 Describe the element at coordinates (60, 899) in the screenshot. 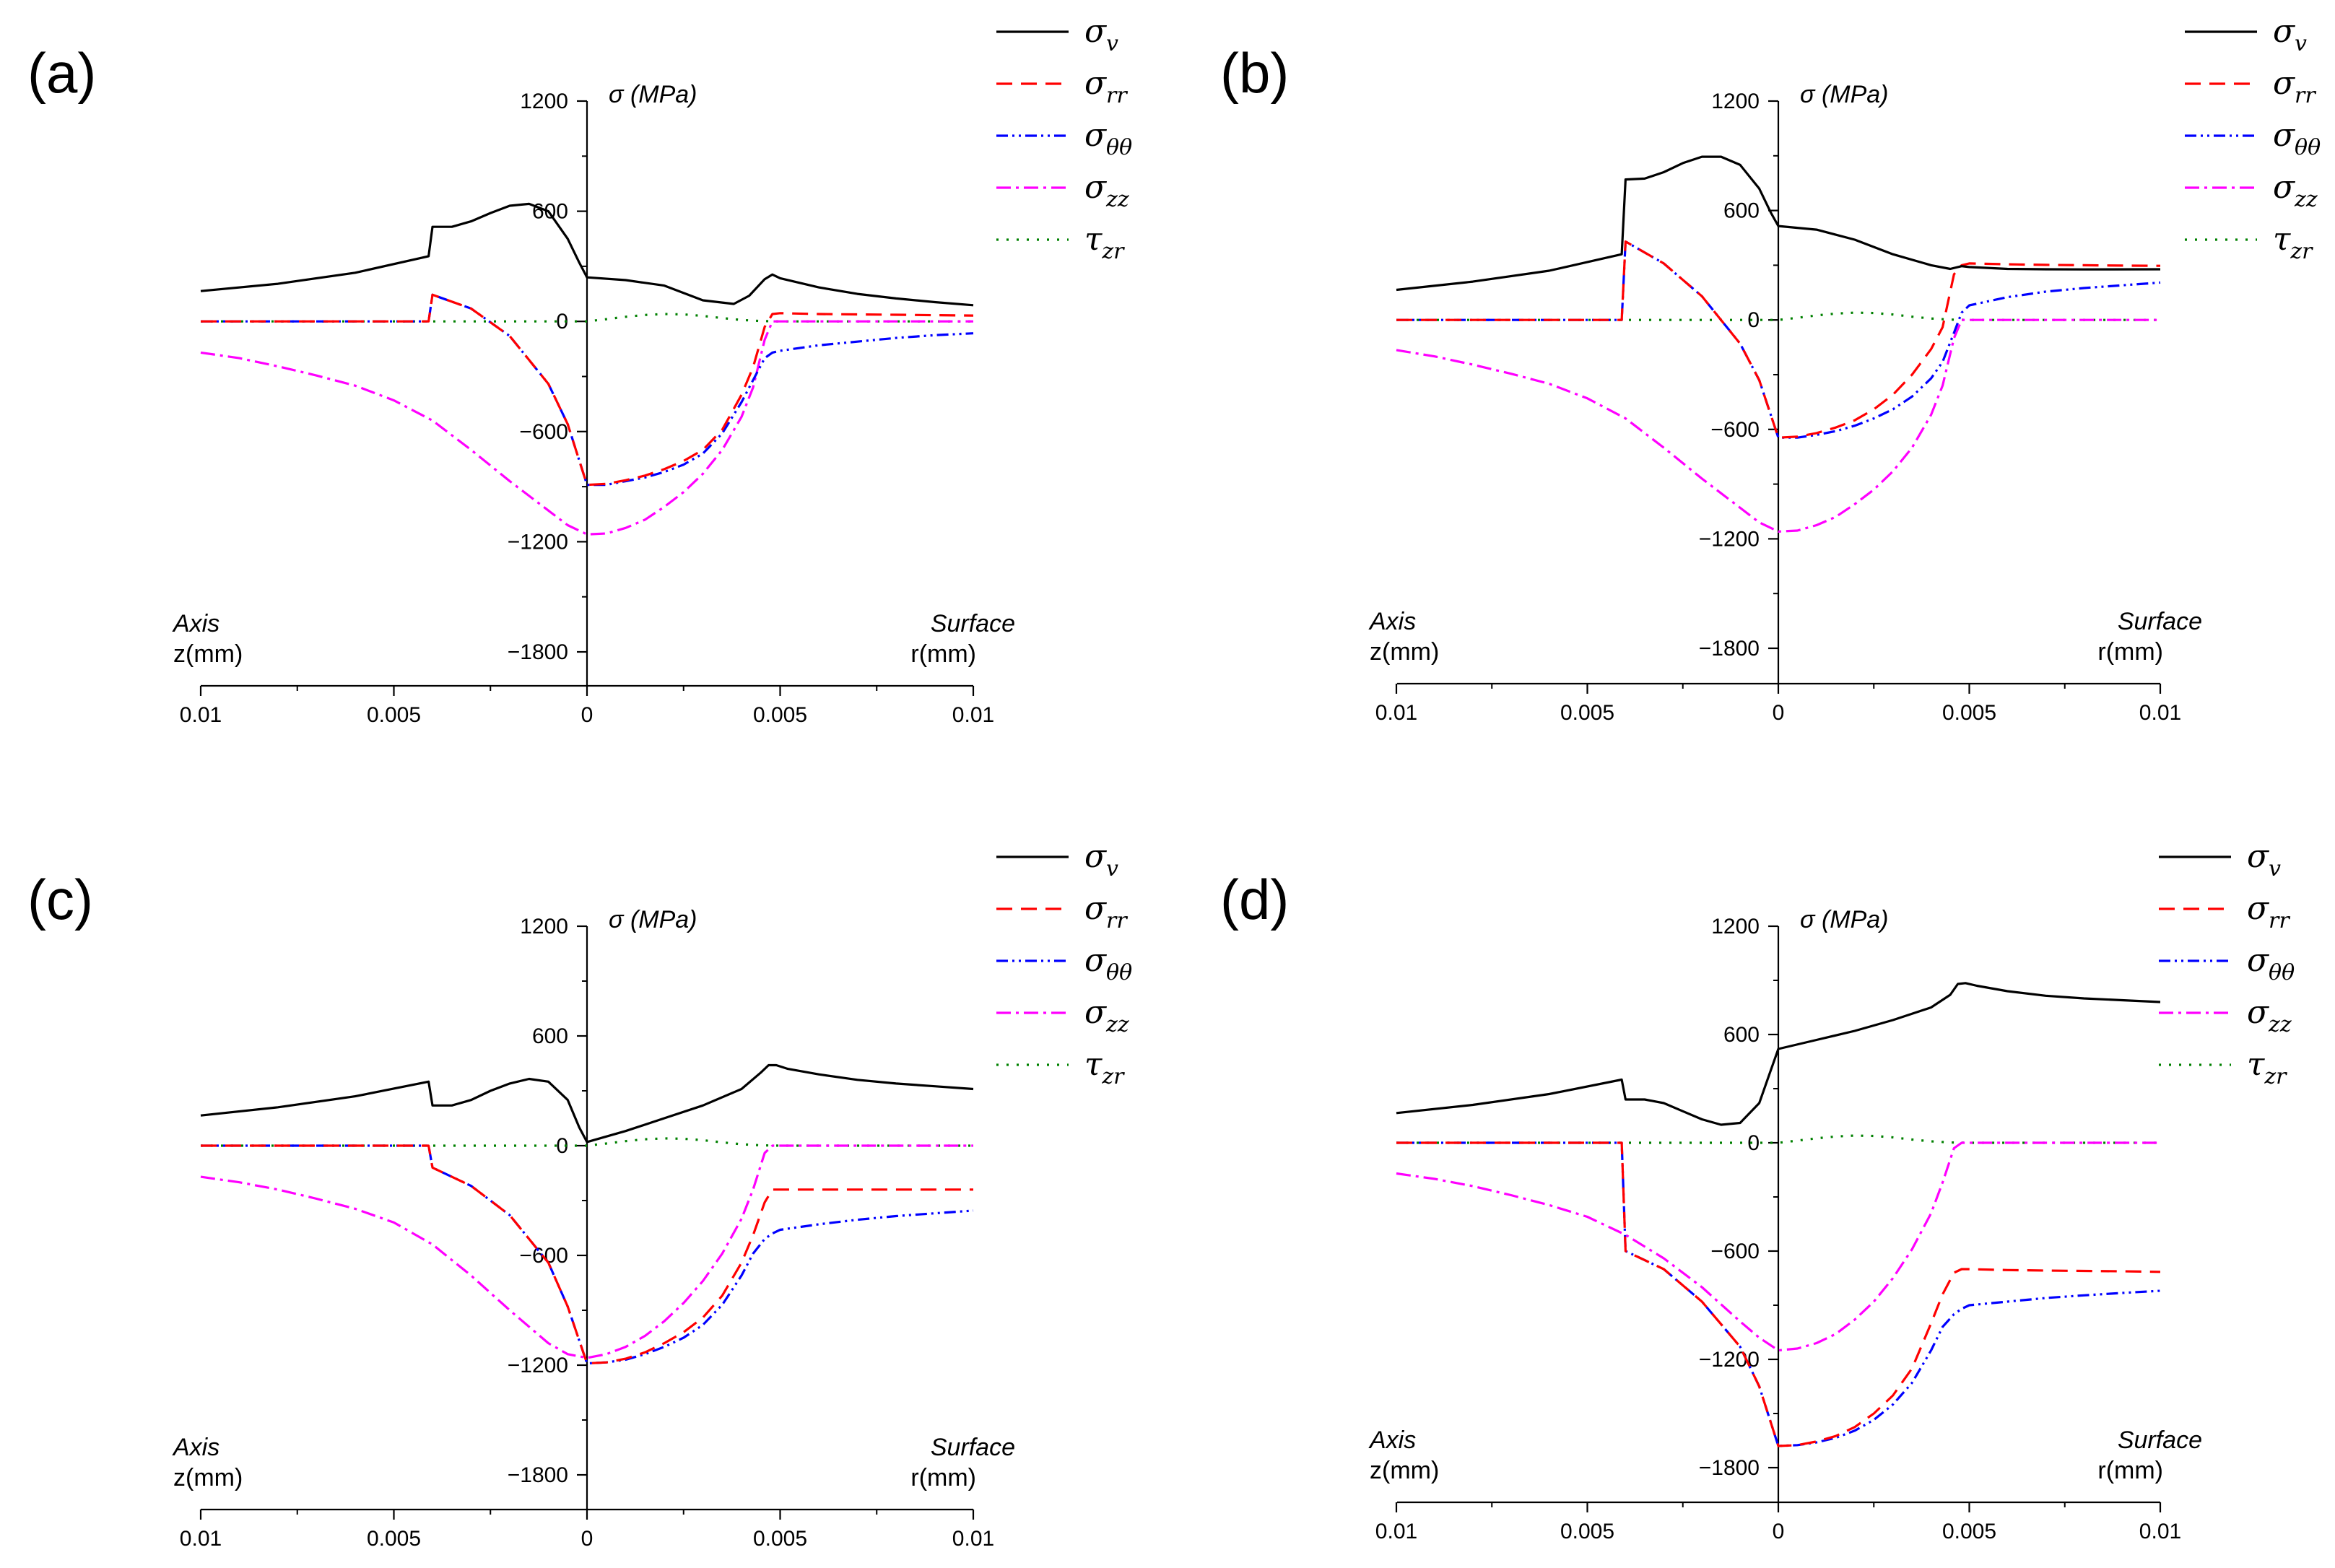

I see `panel-label: (c)` at that location.